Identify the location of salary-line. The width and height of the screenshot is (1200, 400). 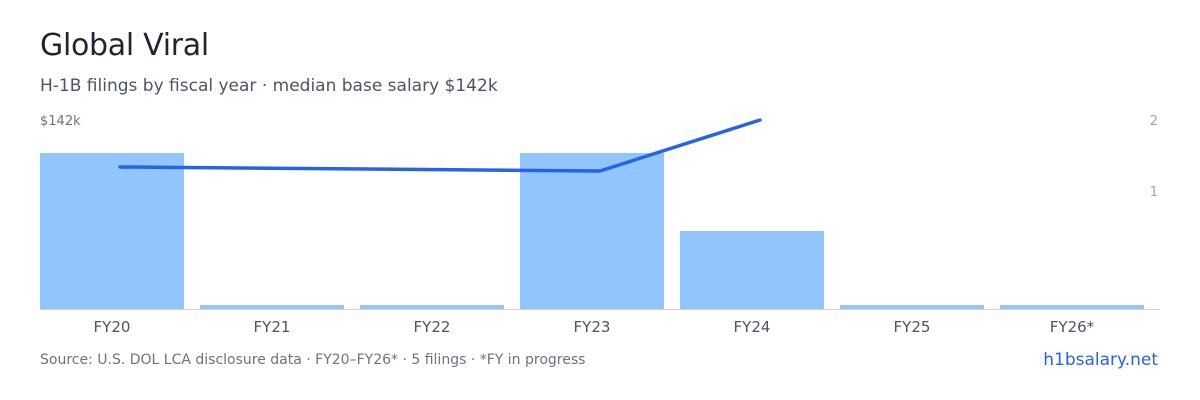
(440, 145).